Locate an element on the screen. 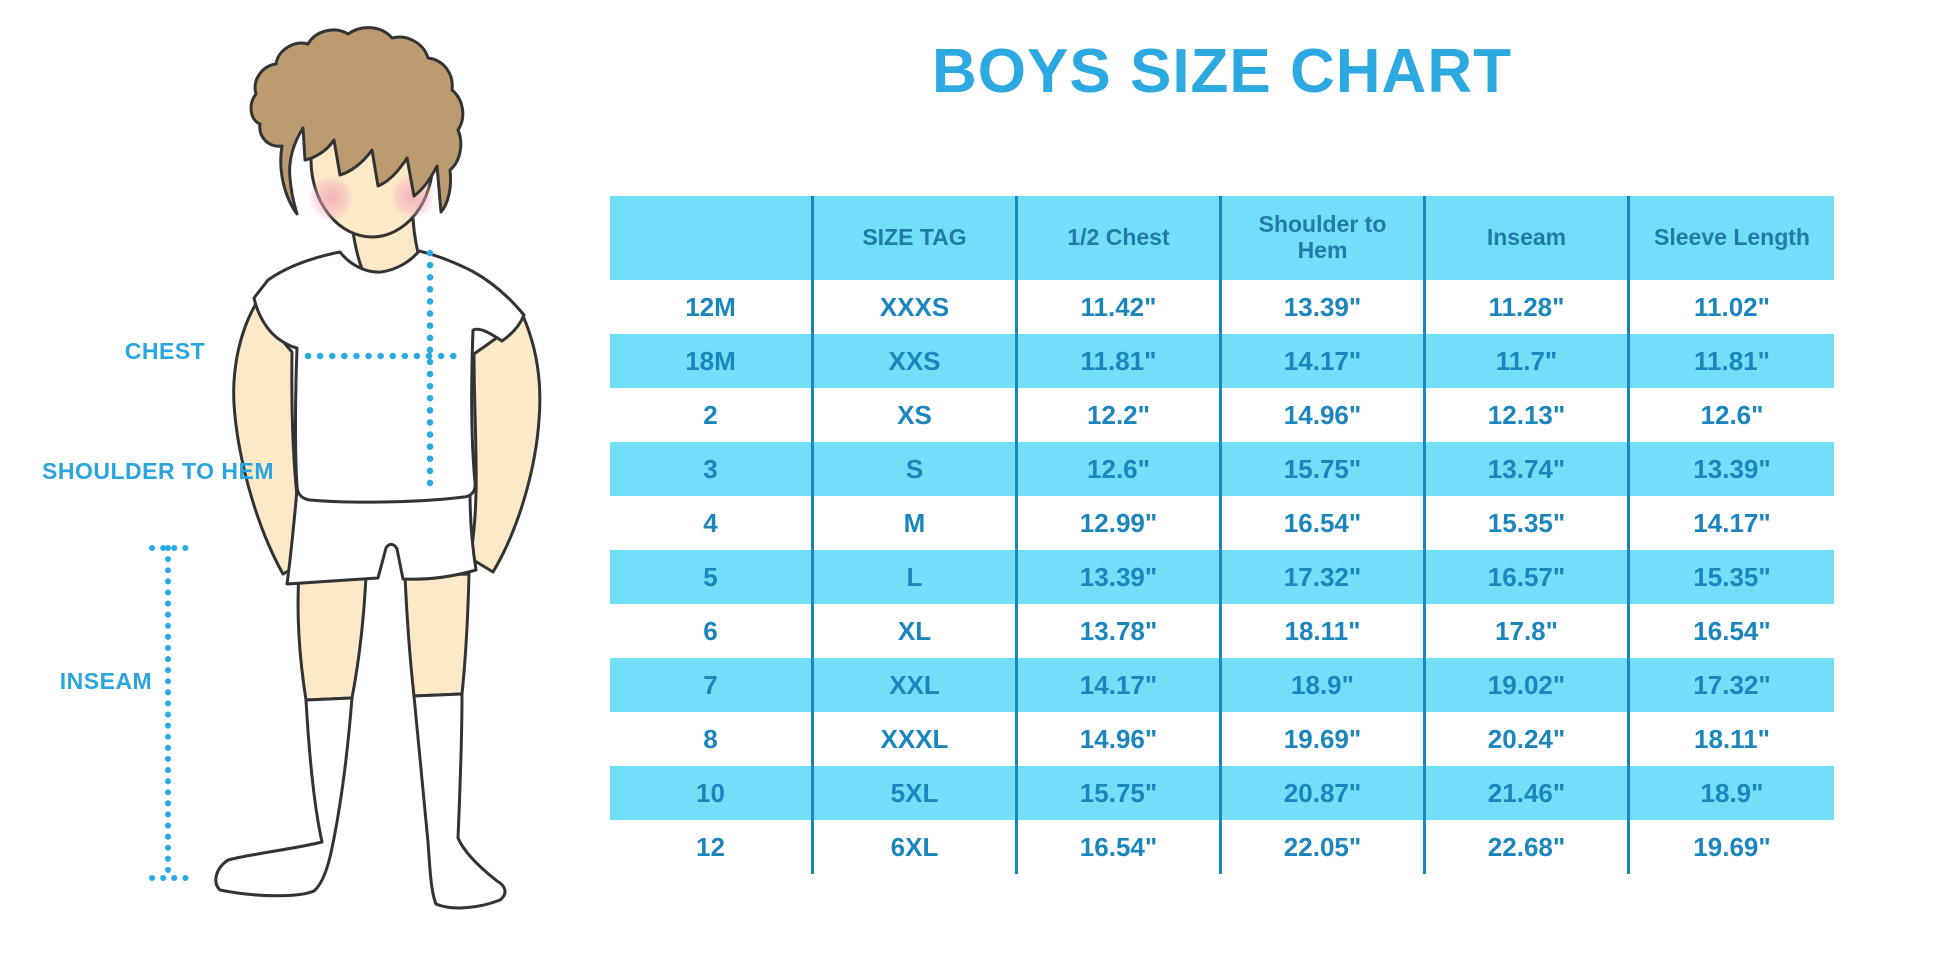 The image size is (1946, 973). table-cell: 12.99" is located at coordinates (1120, 523).